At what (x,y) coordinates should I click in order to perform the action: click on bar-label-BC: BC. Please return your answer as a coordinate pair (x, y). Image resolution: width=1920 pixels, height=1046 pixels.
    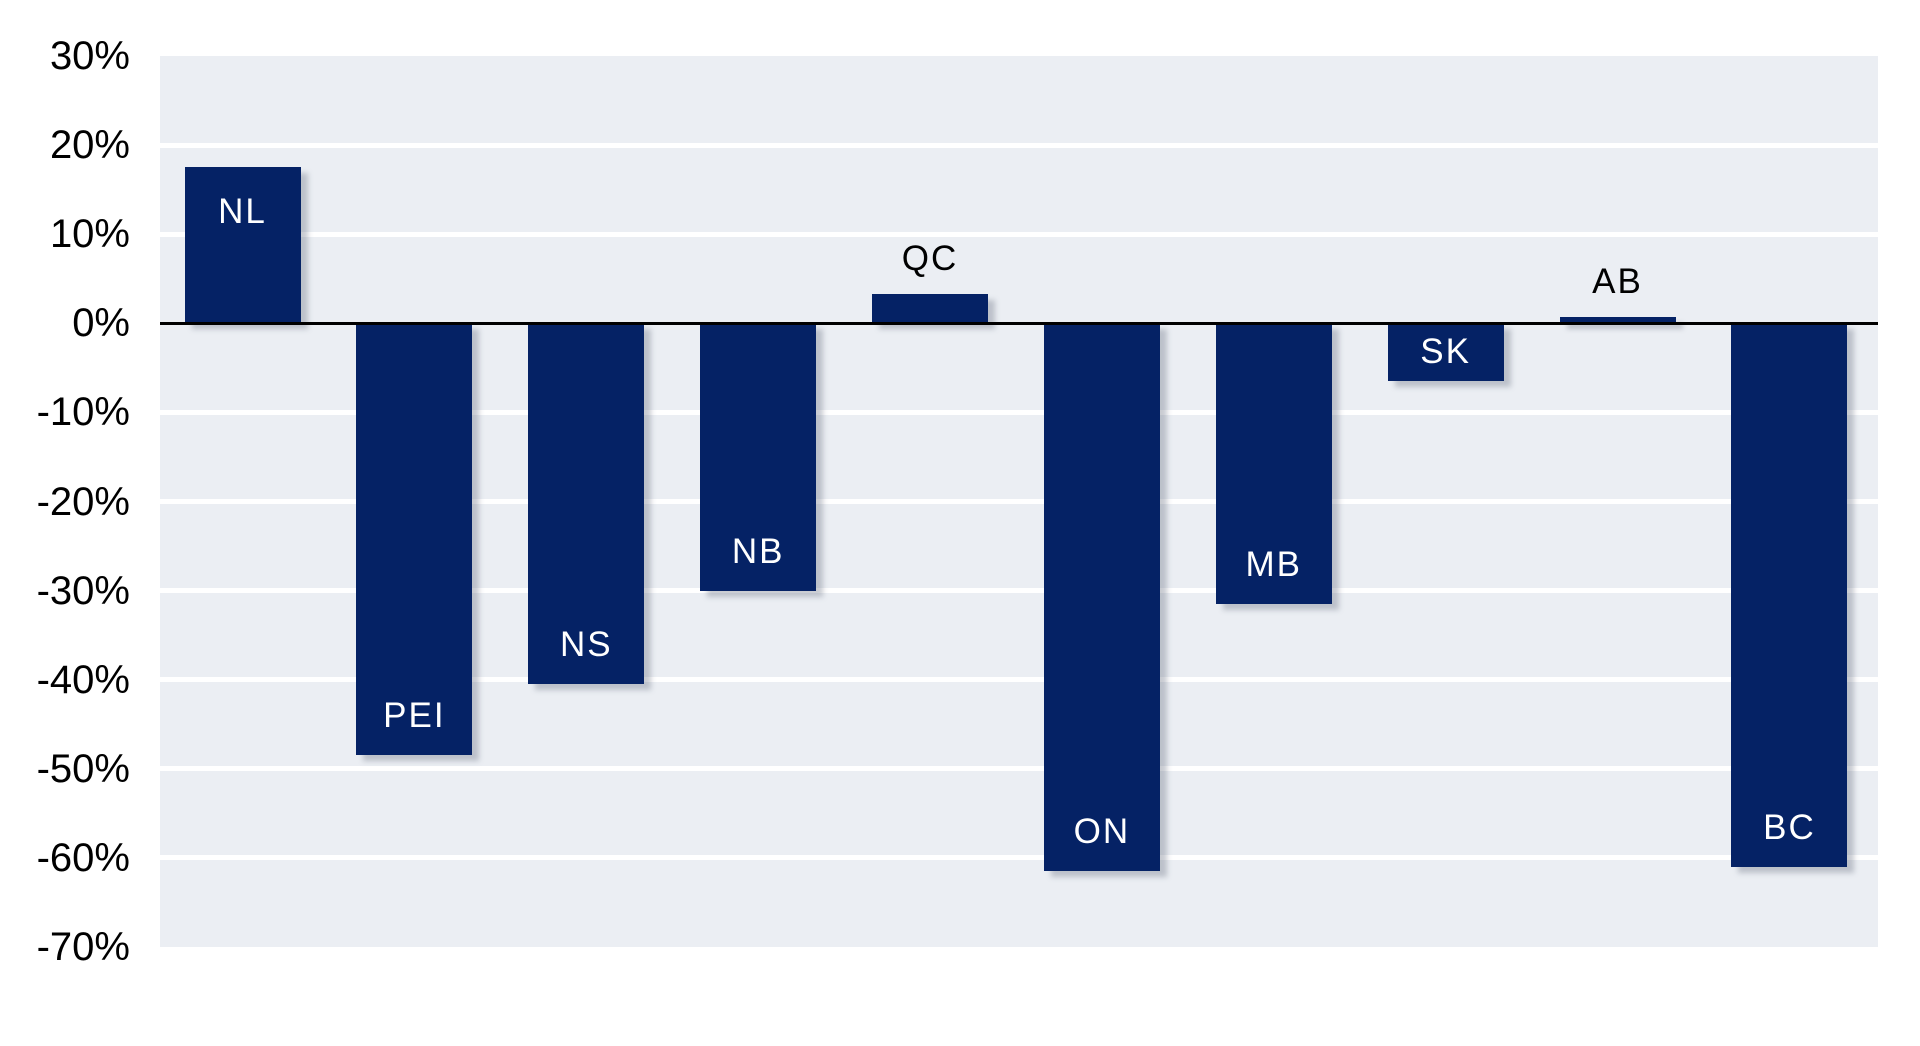
    Looking at the image, I should click on (1789, 827).